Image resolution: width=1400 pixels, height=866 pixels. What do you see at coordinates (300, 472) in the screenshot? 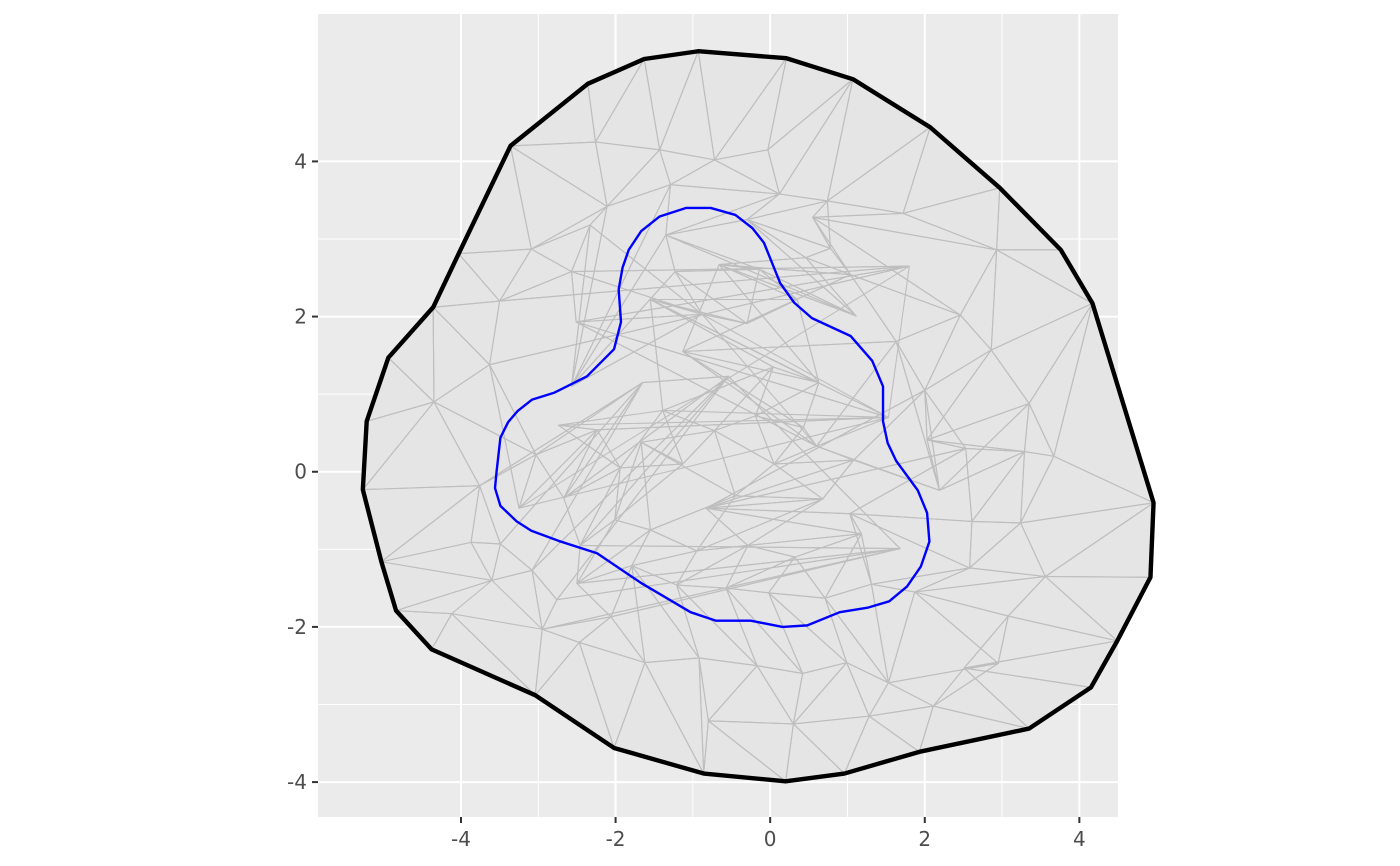
I see `y-tick-label: 0` at bounding box center [300, 472].